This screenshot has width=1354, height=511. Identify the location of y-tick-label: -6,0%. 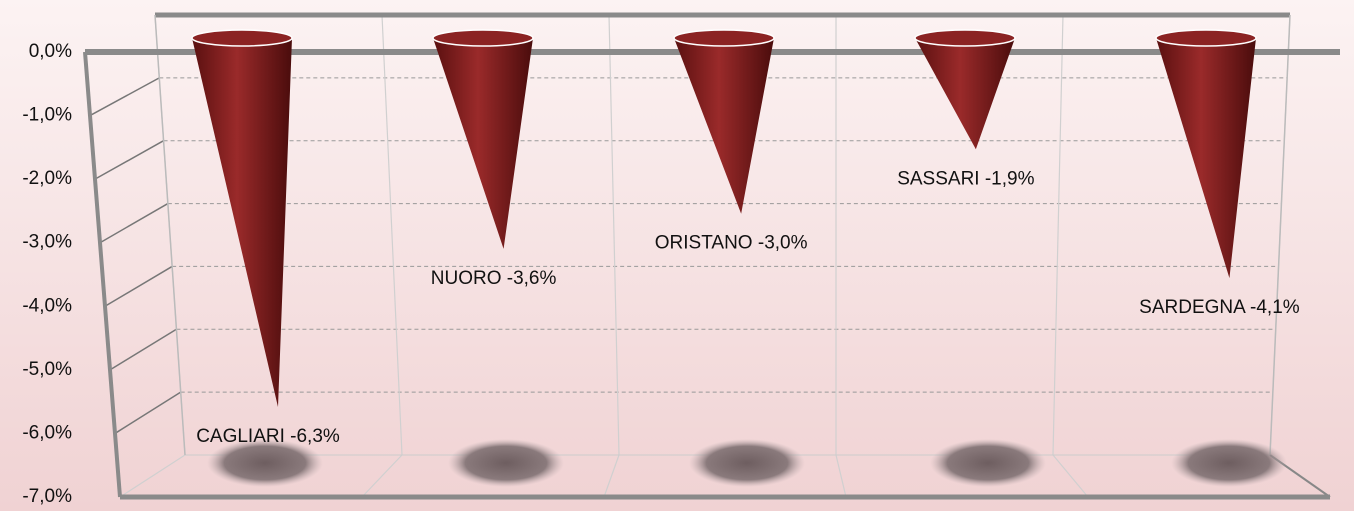
(47, 432).